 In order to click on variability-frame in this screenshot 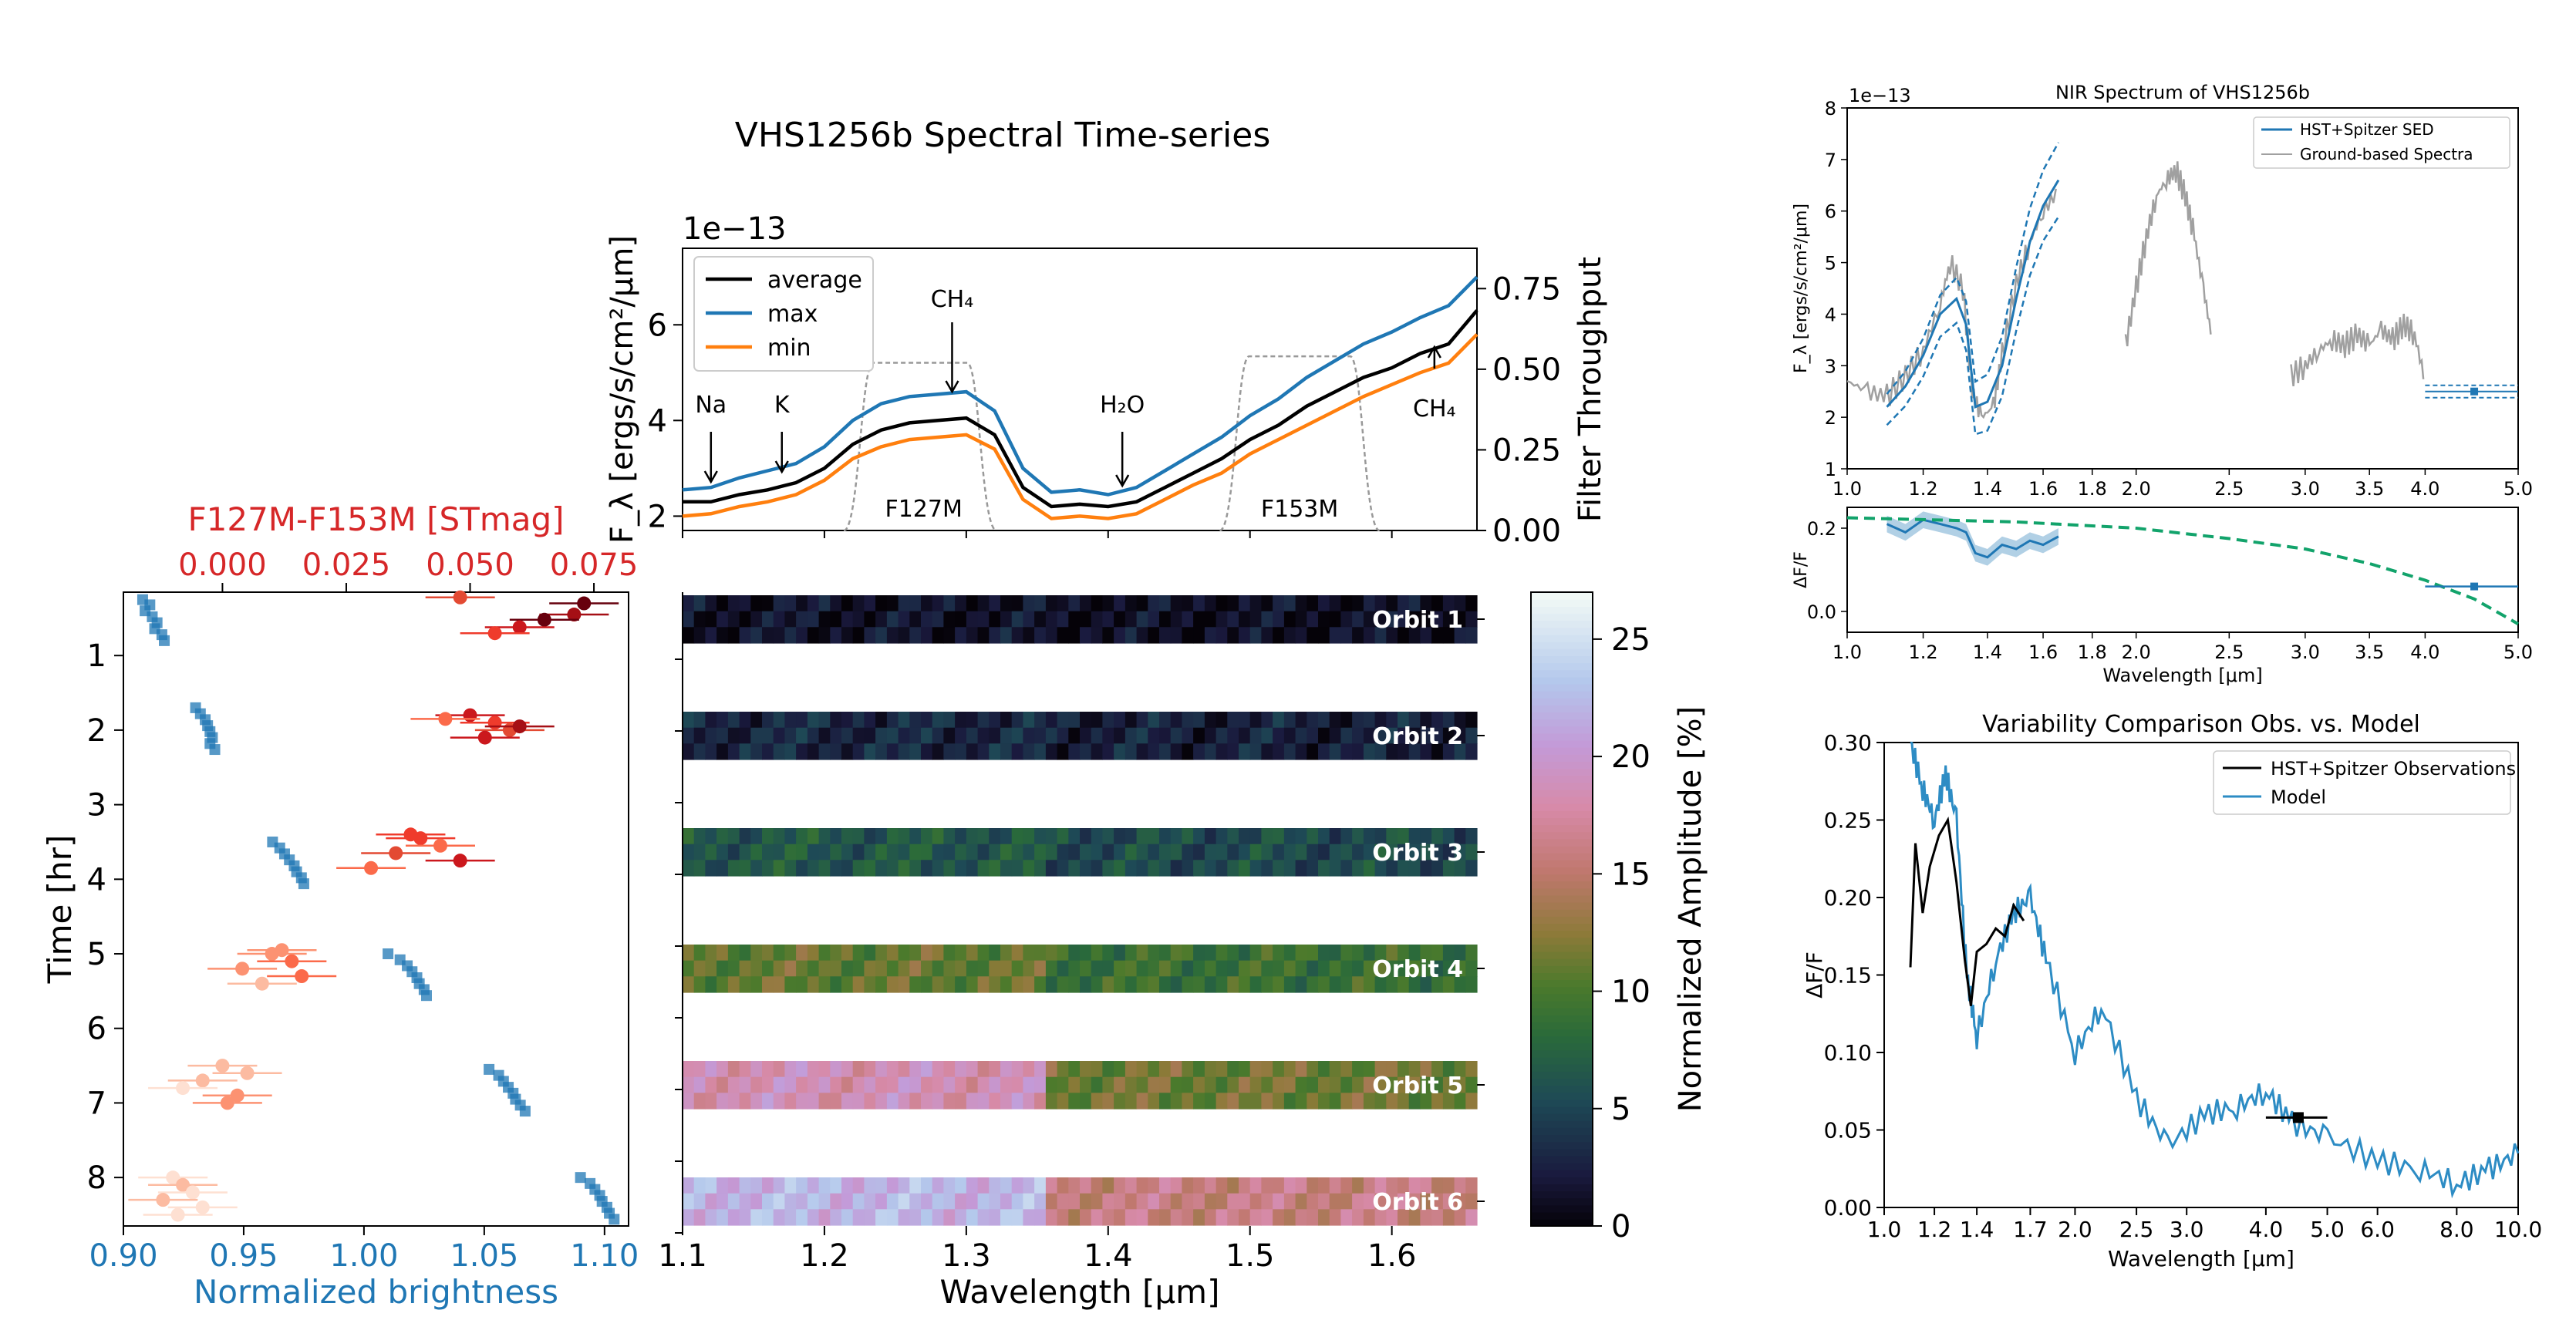, I will do `click(2182, 570)`.